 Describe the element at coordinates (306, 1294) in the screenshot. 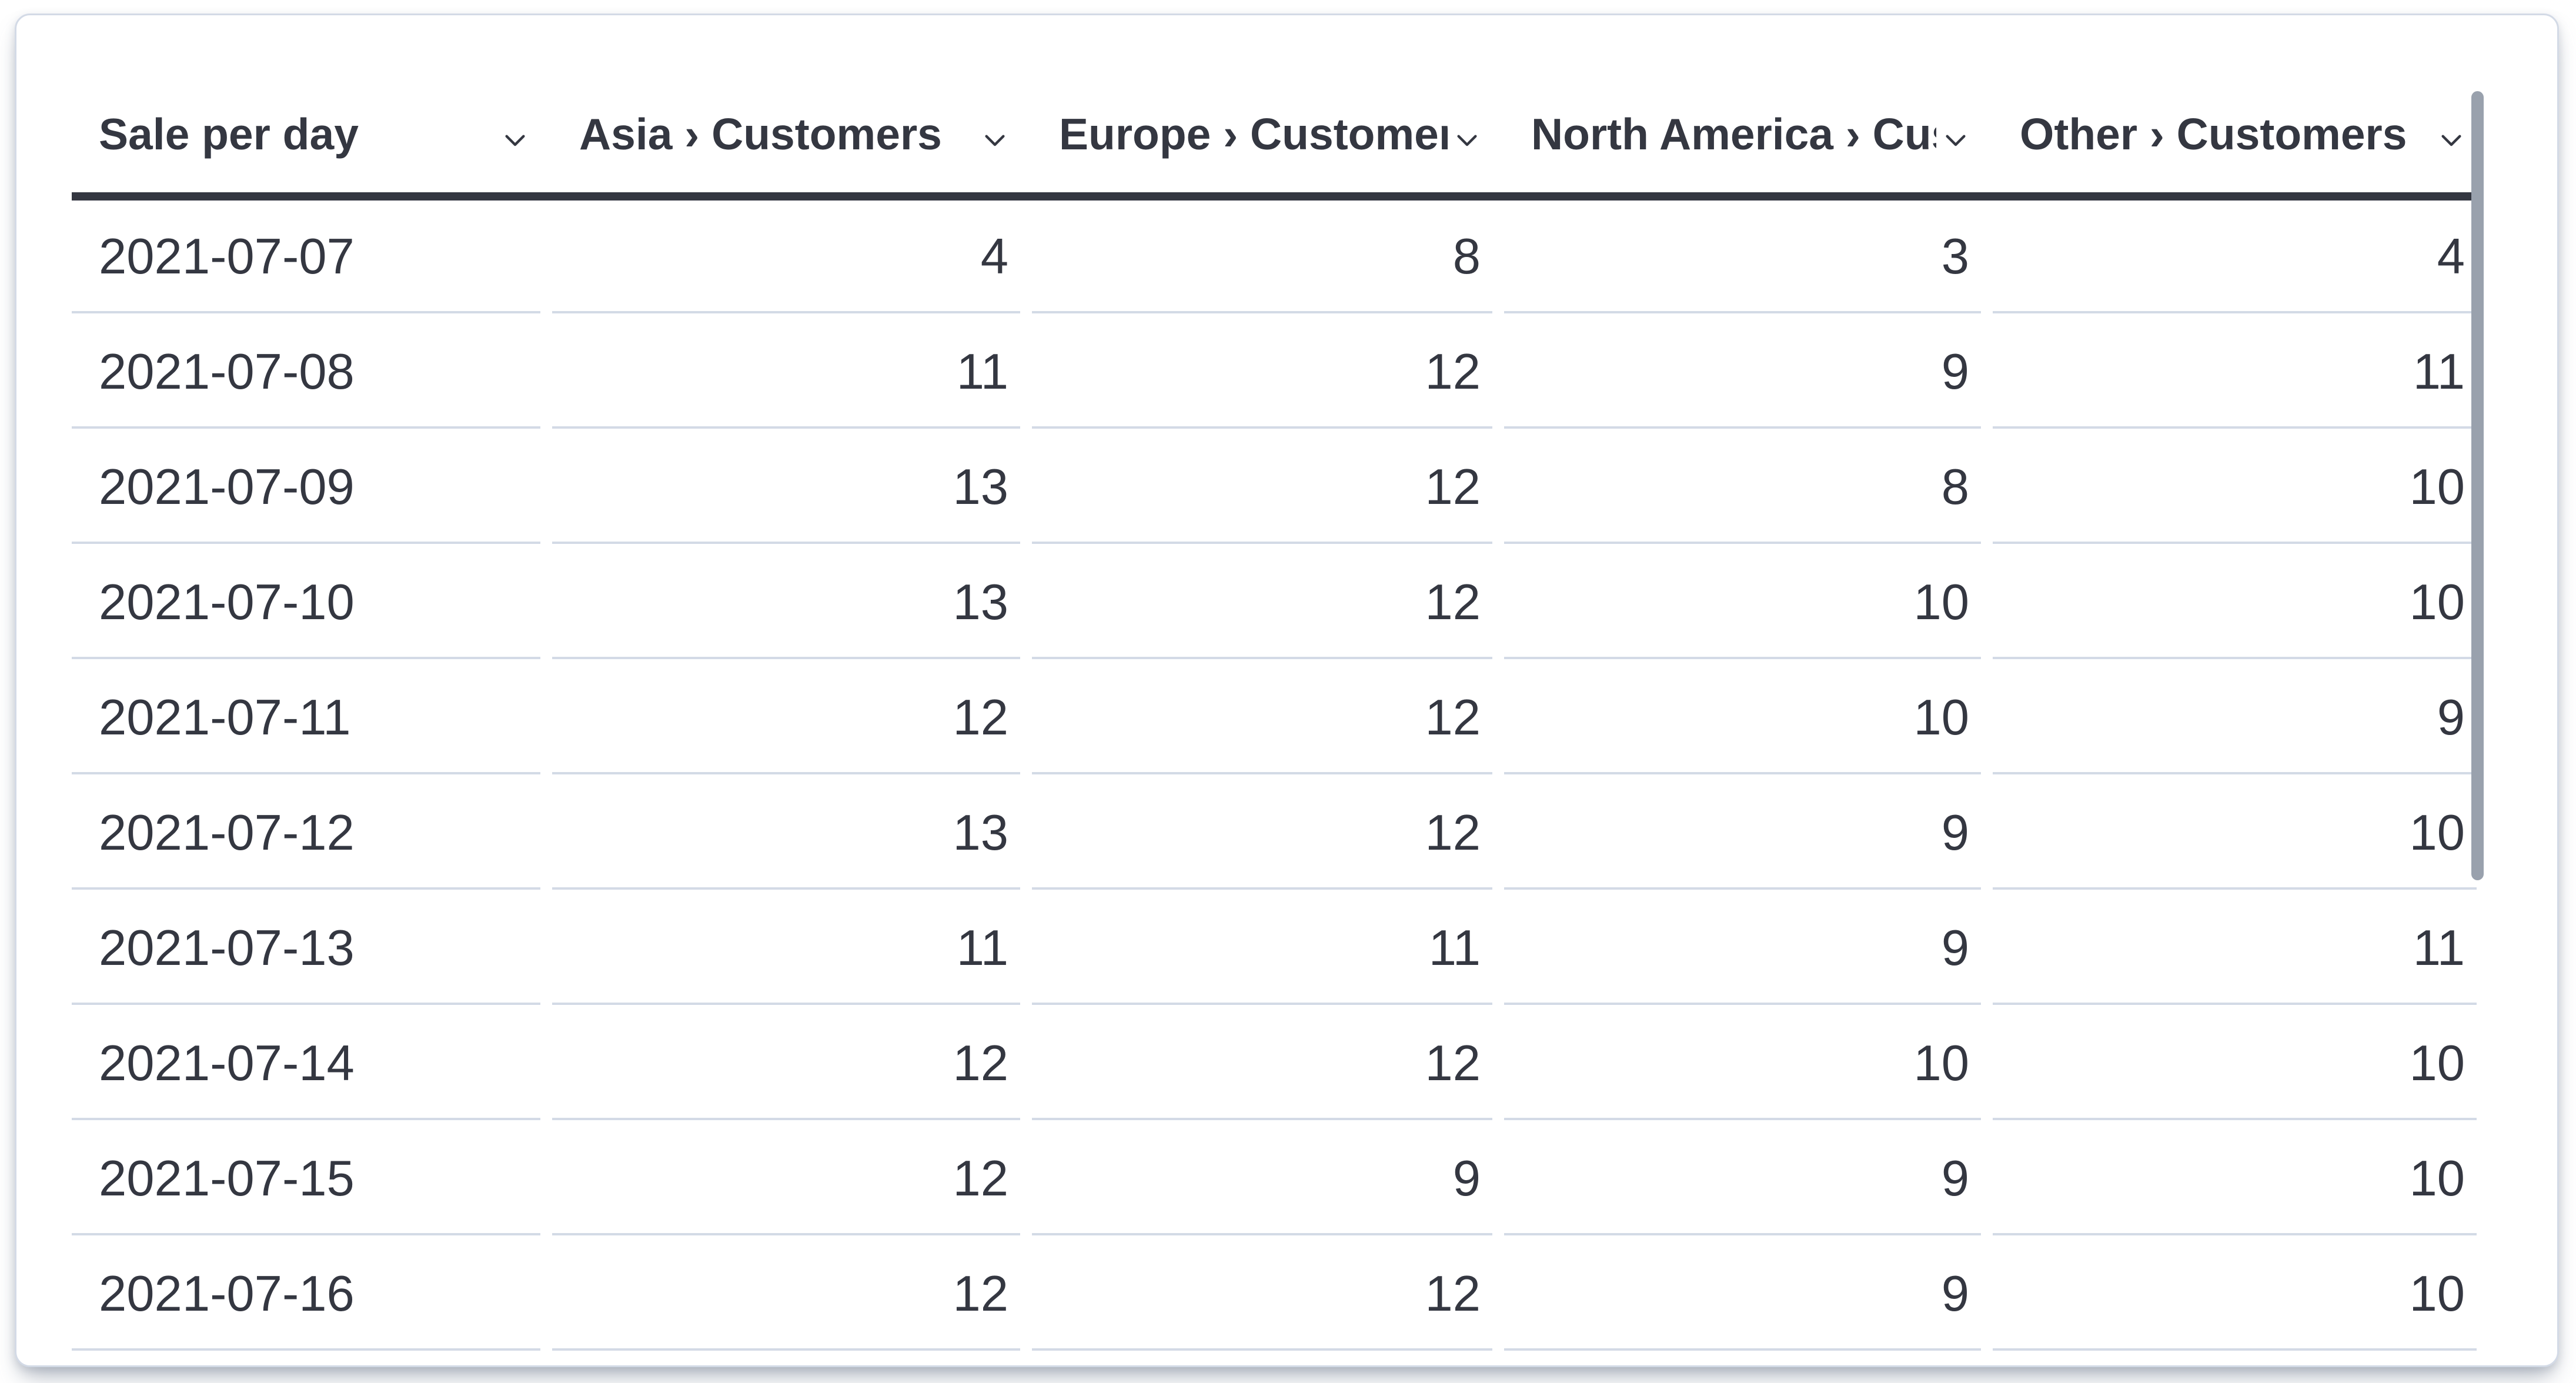

I see `table-cell-date: 2021-07-16` at that location.